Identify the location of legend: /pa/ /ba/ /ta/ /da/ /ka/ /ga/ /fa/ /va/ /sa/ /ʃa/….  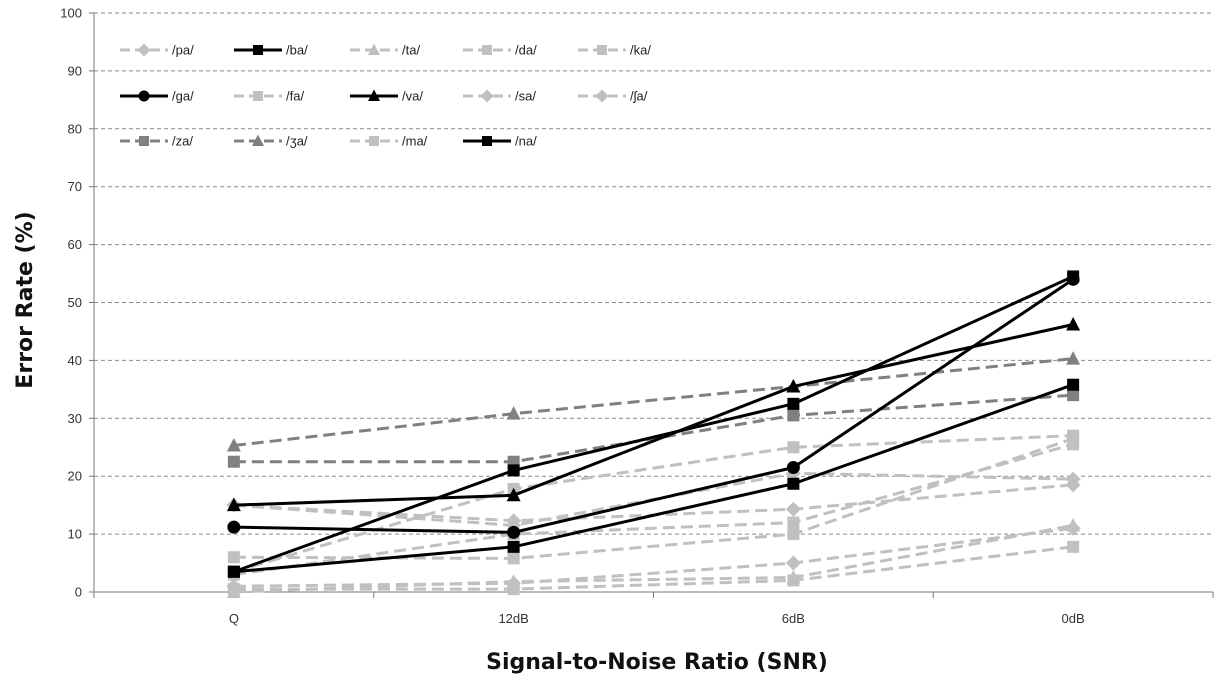
(385, 96).